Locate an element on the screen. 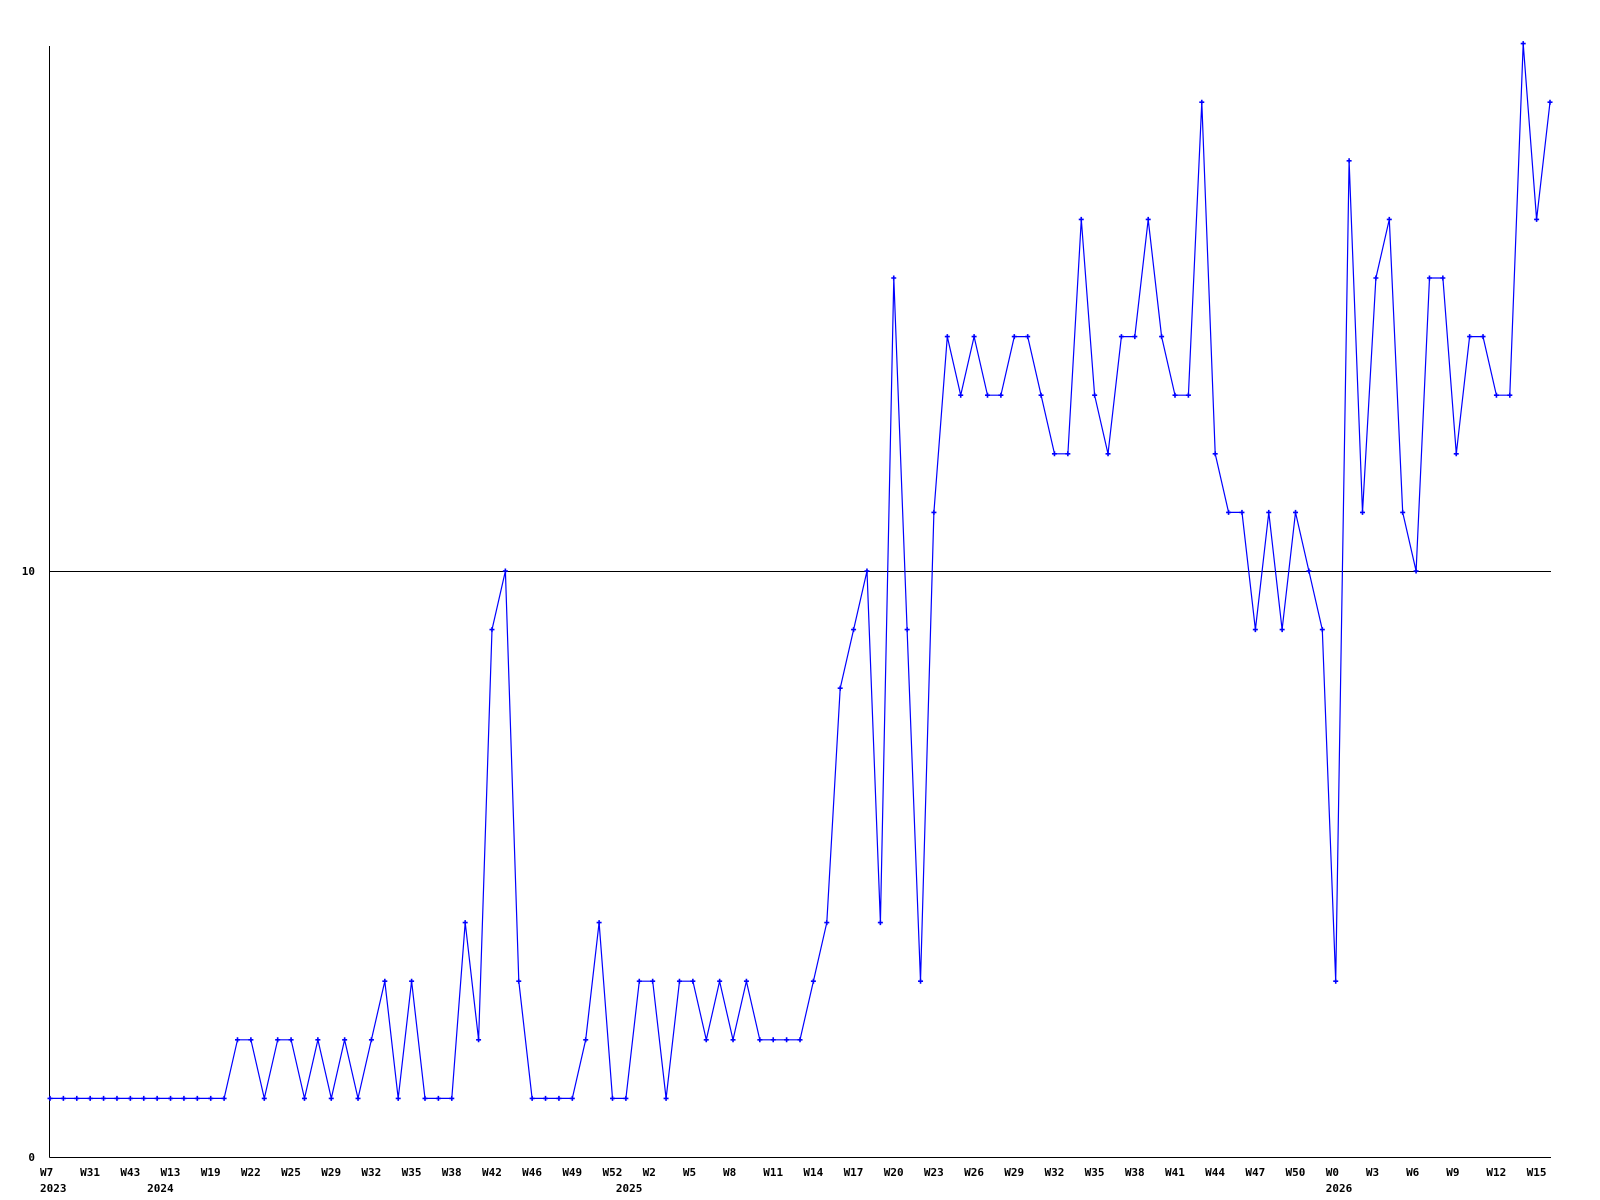 The image size is (1600, 1200). x-tick-label: W26 is located at coordinates (974, 1172).